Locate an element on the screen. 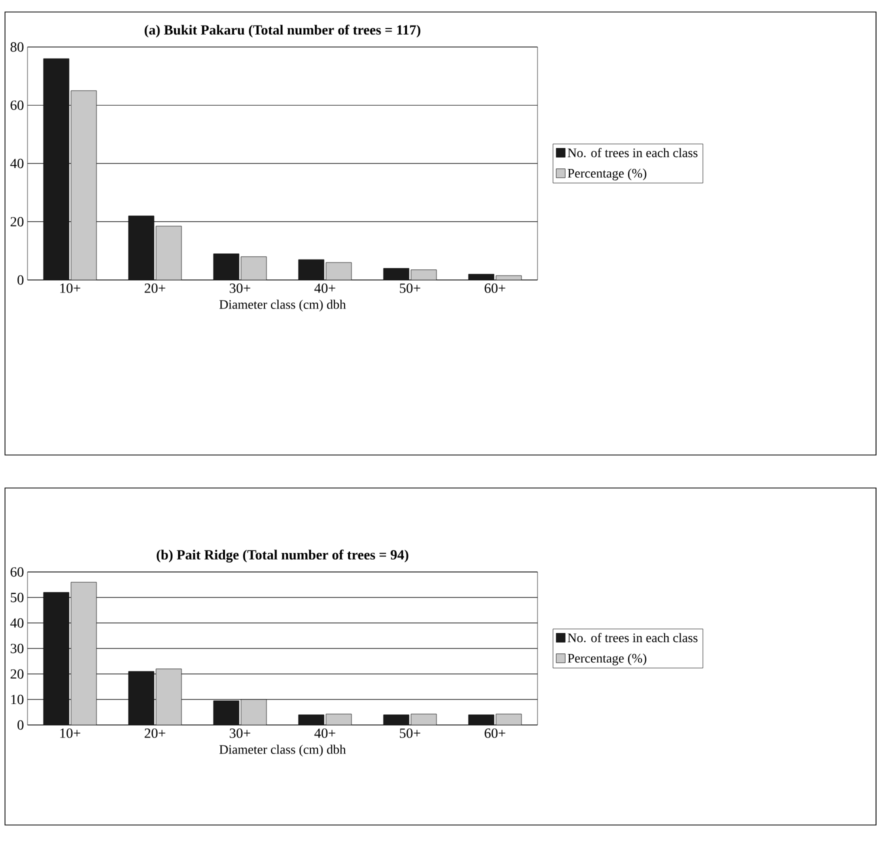 The image size is (877, 865). y-tick-label: 80 is located at coordinates (17, 47).